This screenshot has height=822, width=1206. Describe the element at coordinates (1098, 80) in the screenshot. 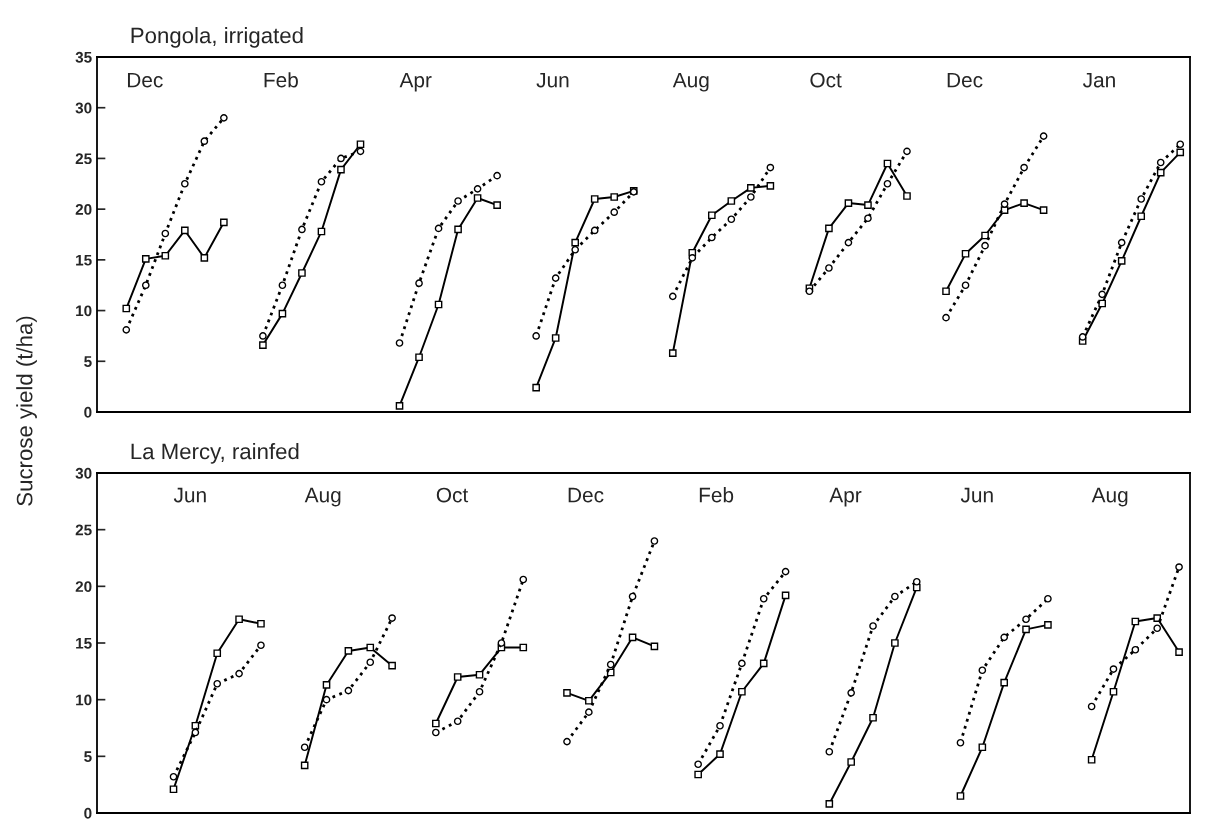

I see `annotation: Jan` at that location.